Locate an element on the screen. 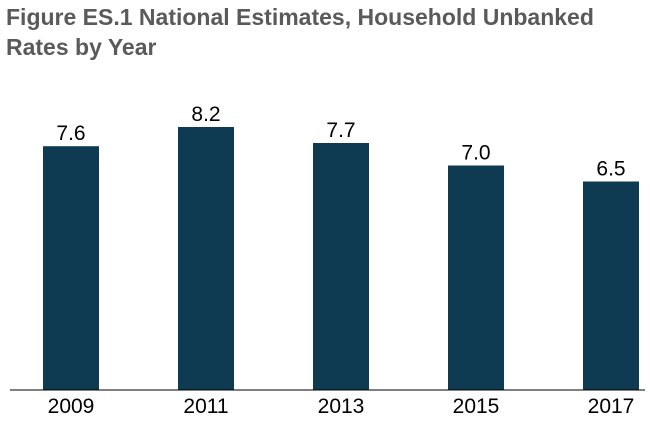 The image size is (650, 424). value-label-2017: 6.5 is located at coordinates (610, 169).